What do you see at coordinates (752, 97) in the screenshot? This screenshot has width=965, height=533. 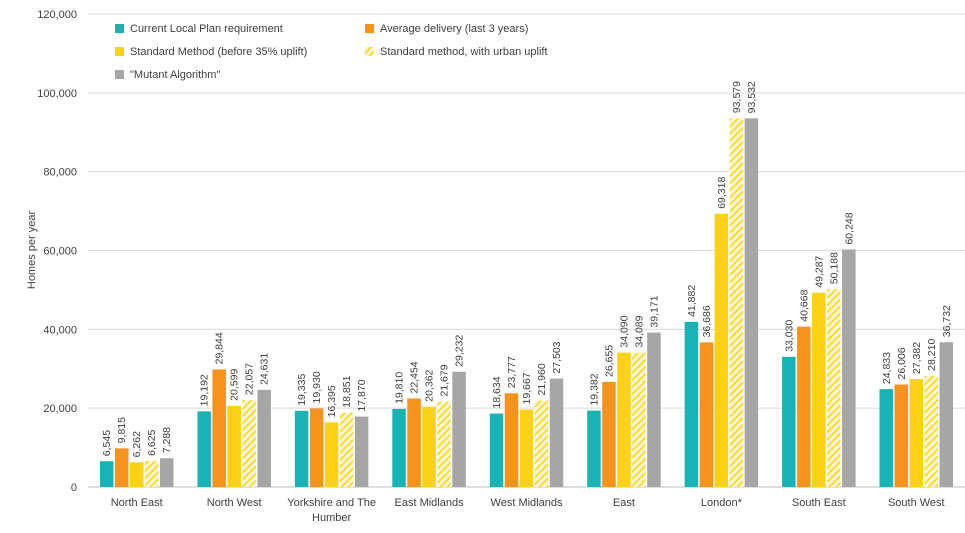 I see `data-label: 93,532` at bounding box center [752, 97].